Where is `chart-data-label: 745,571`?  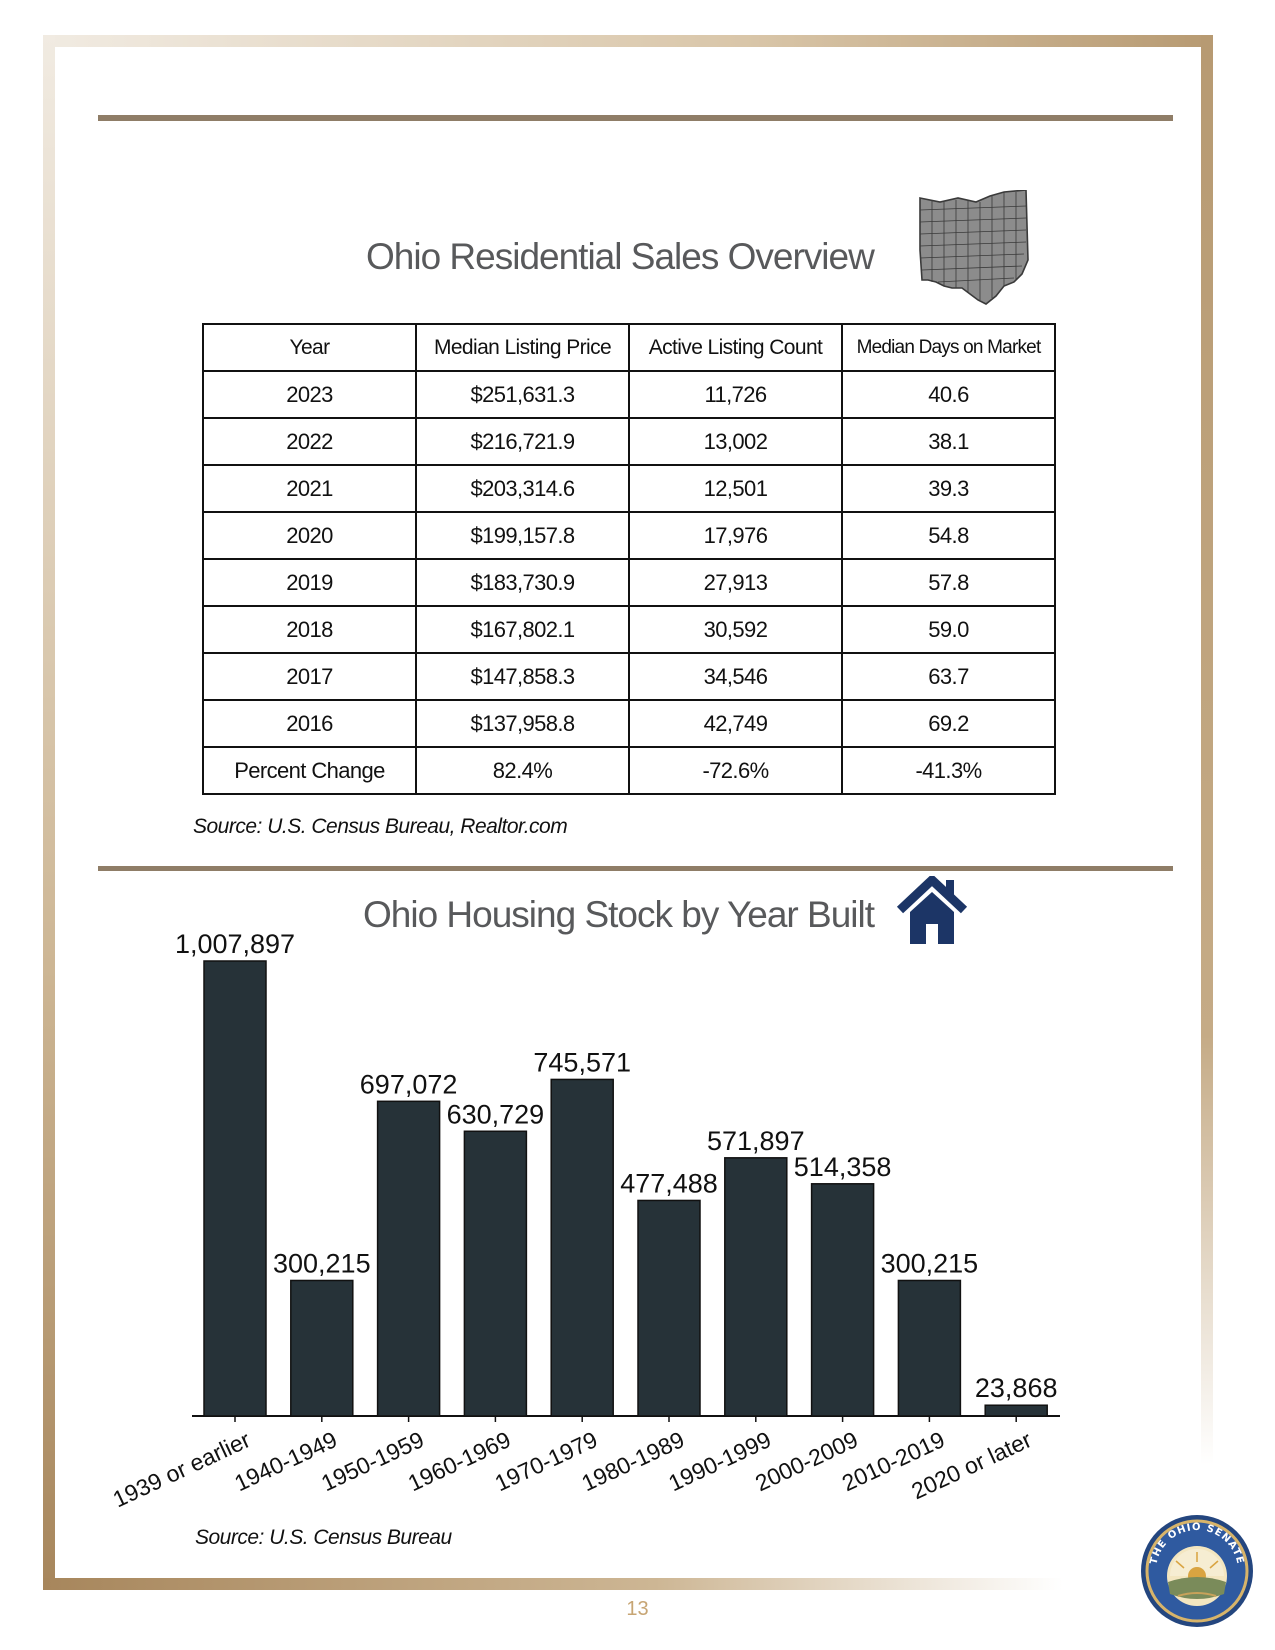
chart-data-label: 745,571 is located at coordinates (582, 1062).